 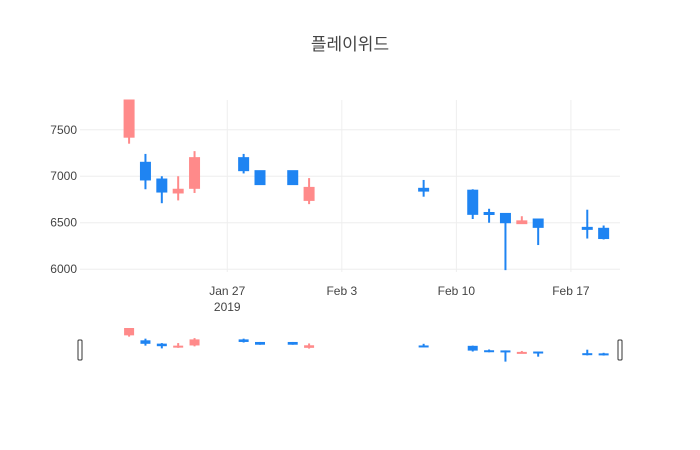 What do you see at coordinates (63, 130) in the screenshot?
I see `y-tick-label: 7500` at bounding box center [63, 130].